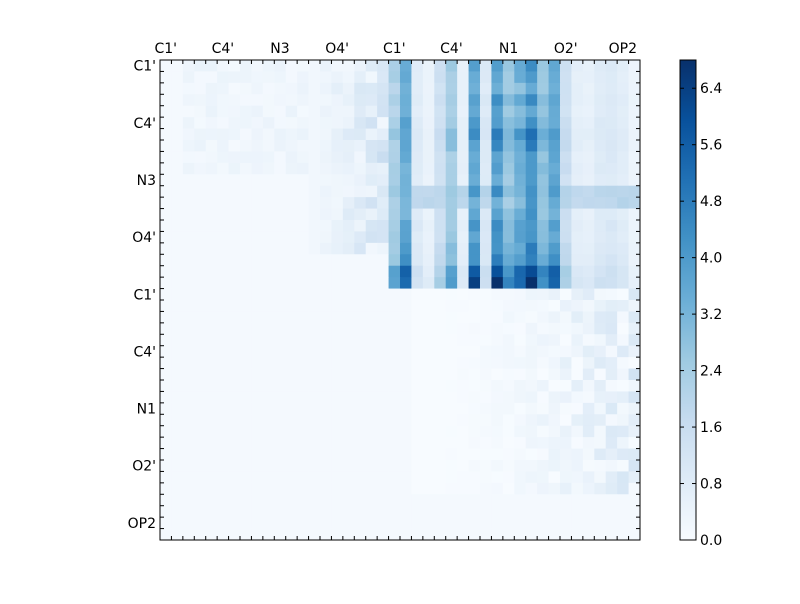  What do you see at coordinates (337, 49) in the screenshot?
I see `x-tick-label: O4'` at bounding box center [337, 49].